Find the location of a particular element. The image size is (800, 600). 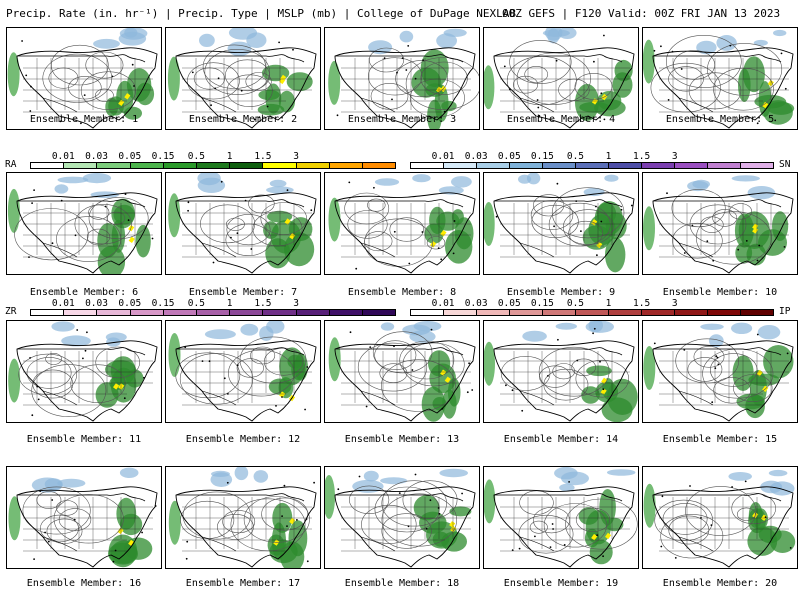

ensemble-member-label: Ensemble Member: 13 is located at coordinates (402, 439).